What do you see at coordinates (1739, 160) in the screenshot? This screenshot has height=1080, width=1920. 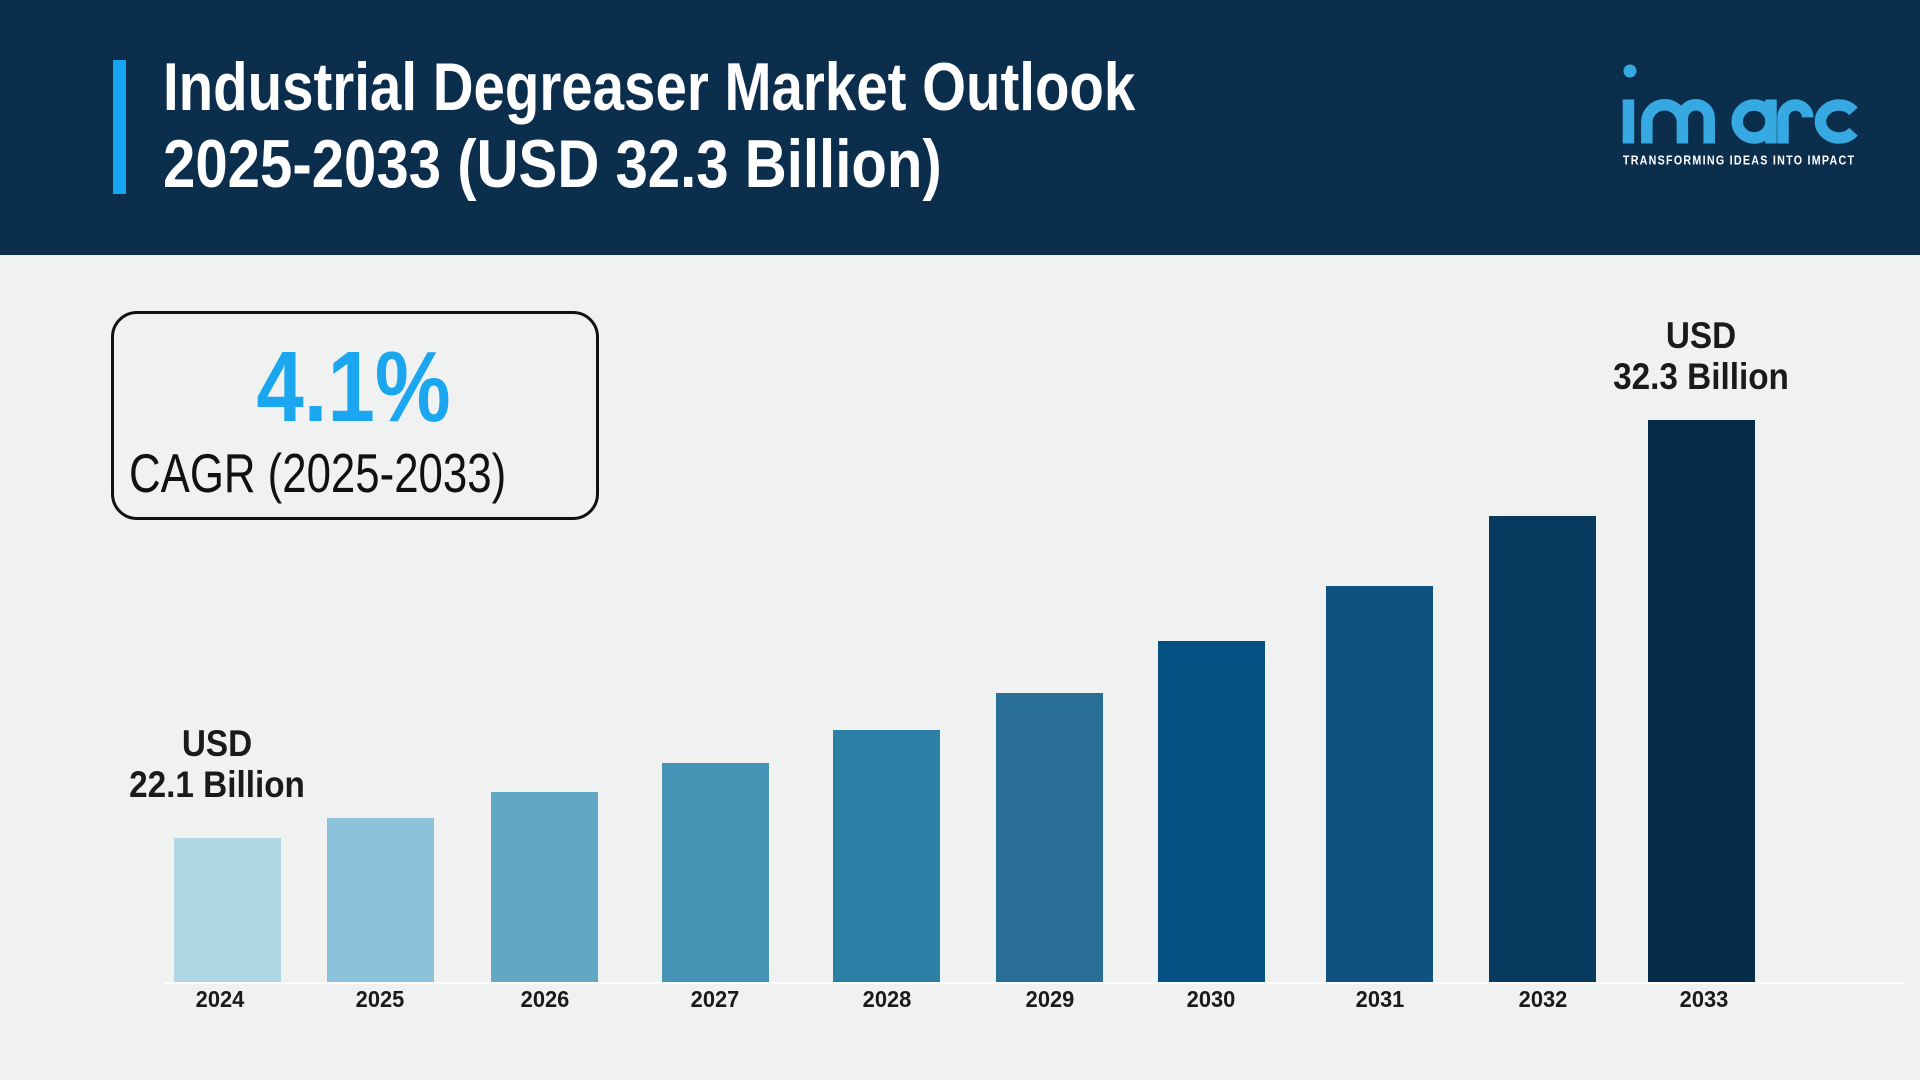 I see `svg-text: TRANSFORMING IDEAS INTO IMPACT` at bounding box center [1739, 160].